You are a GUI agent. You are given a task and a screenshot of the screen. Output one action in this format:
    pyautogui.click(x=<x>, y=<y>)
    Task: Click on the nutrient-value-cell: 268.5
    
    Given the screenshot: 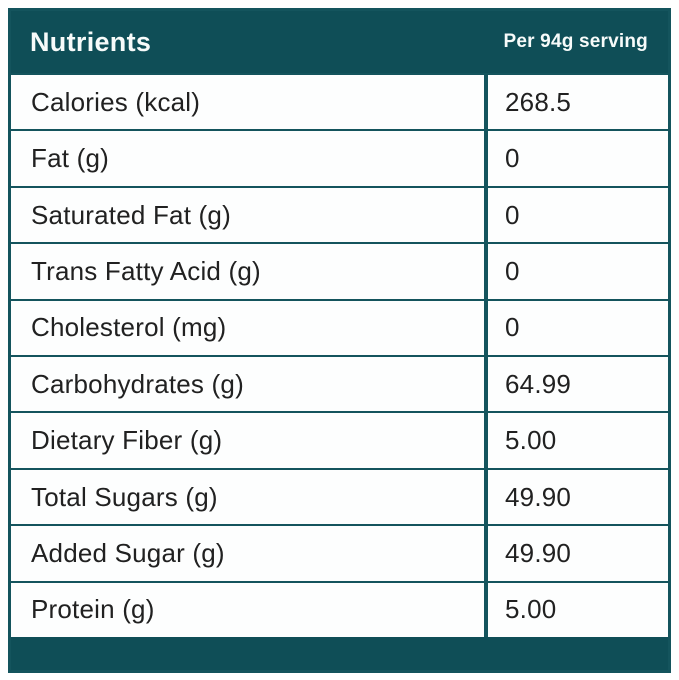 What is the action you would take?
    pyautogui.click(x=576, y=102)
    